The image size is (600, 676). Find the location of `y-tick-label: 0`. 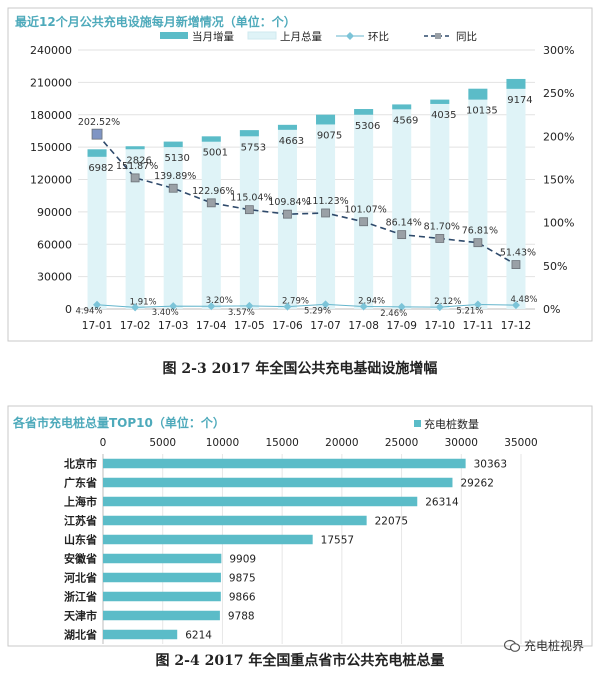

y-tick-label: 0 is located at coordinates (68, 309).